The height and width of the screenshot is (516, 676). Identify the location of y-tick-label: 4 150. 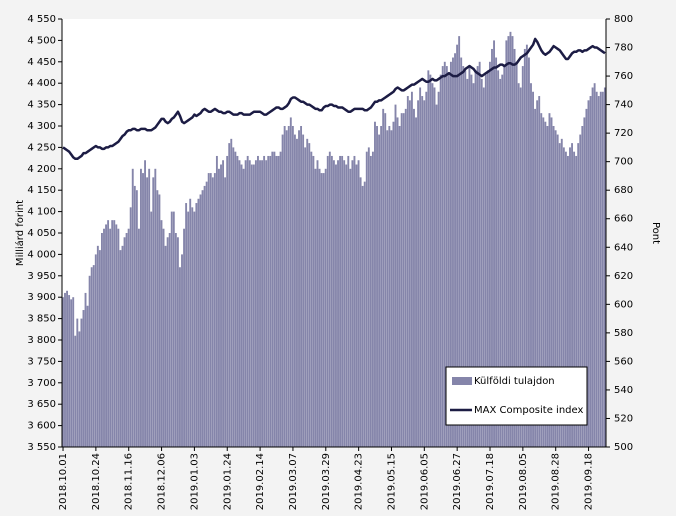
(41, 190).